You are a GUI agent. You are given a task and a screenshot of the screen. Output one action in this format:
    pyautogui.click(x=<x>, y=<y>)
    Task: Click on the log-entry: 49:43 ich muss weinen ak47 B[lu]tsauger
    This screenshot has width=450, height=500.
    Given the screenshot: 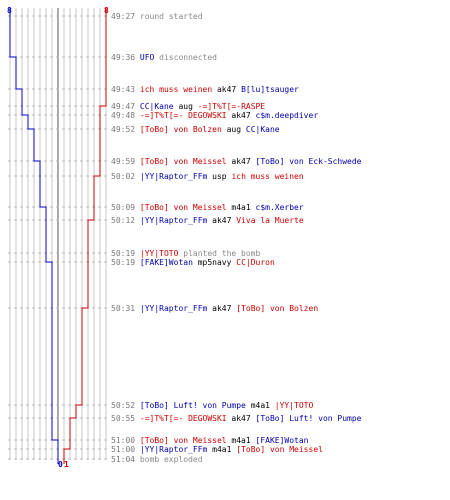 What is the action you would take?
    pyautogui.click(x=205, y=89)
    